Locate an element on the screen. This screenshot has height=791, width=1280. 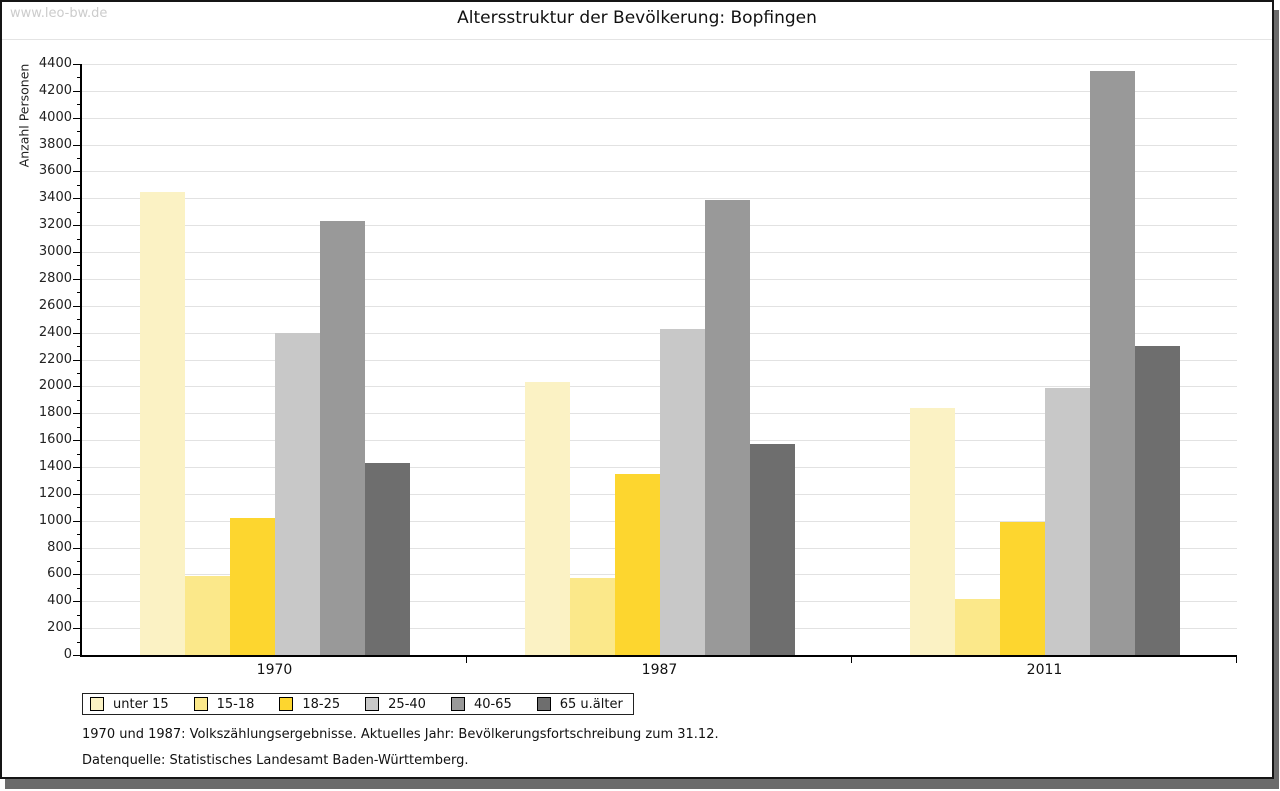
y-tick-label: 600 is located at coordinates (59, 574).